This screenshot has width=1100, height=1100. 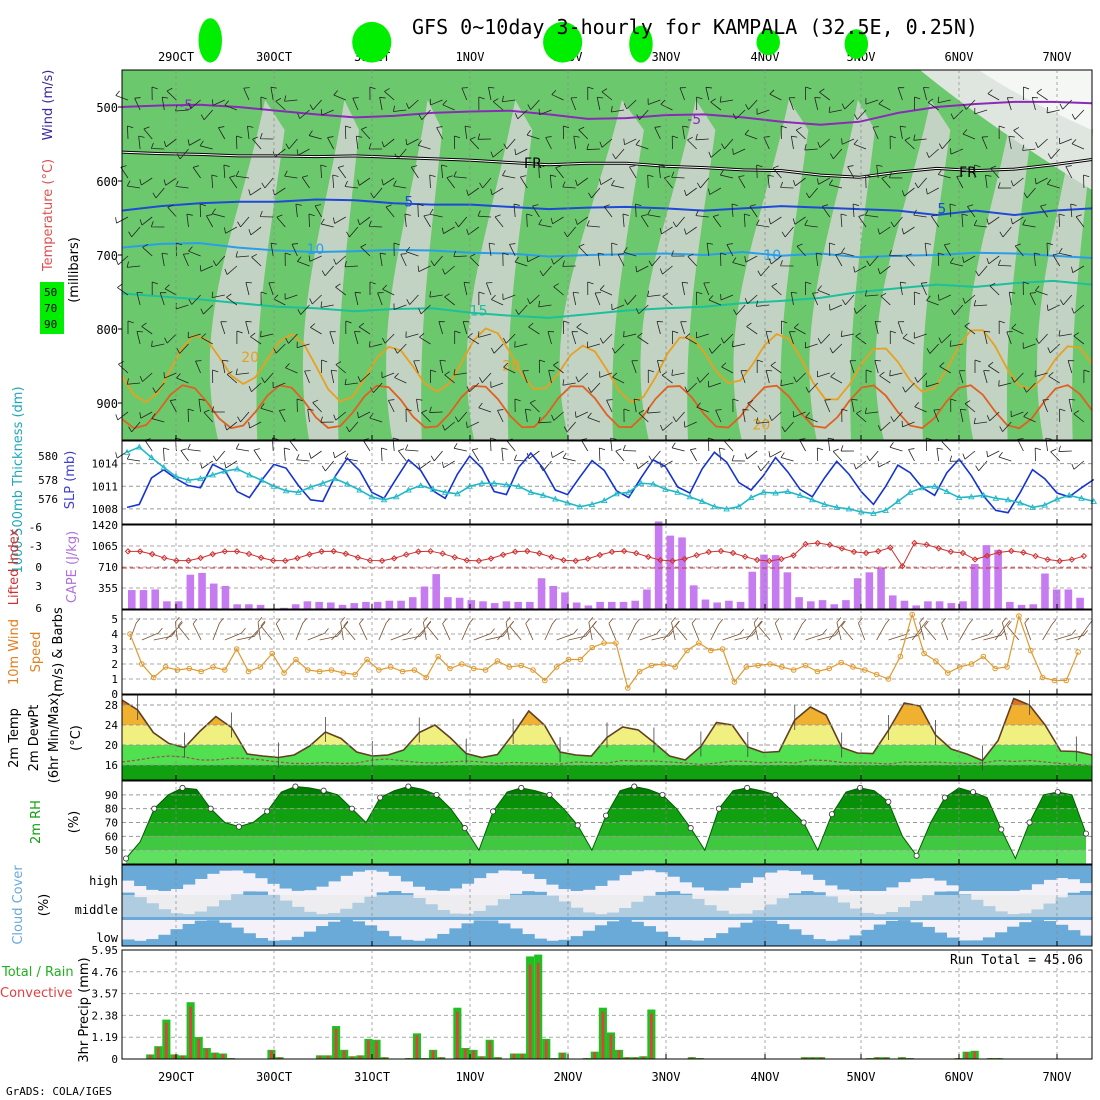 I want to click on thickness-tick: 576, so click(x=48, y=499).